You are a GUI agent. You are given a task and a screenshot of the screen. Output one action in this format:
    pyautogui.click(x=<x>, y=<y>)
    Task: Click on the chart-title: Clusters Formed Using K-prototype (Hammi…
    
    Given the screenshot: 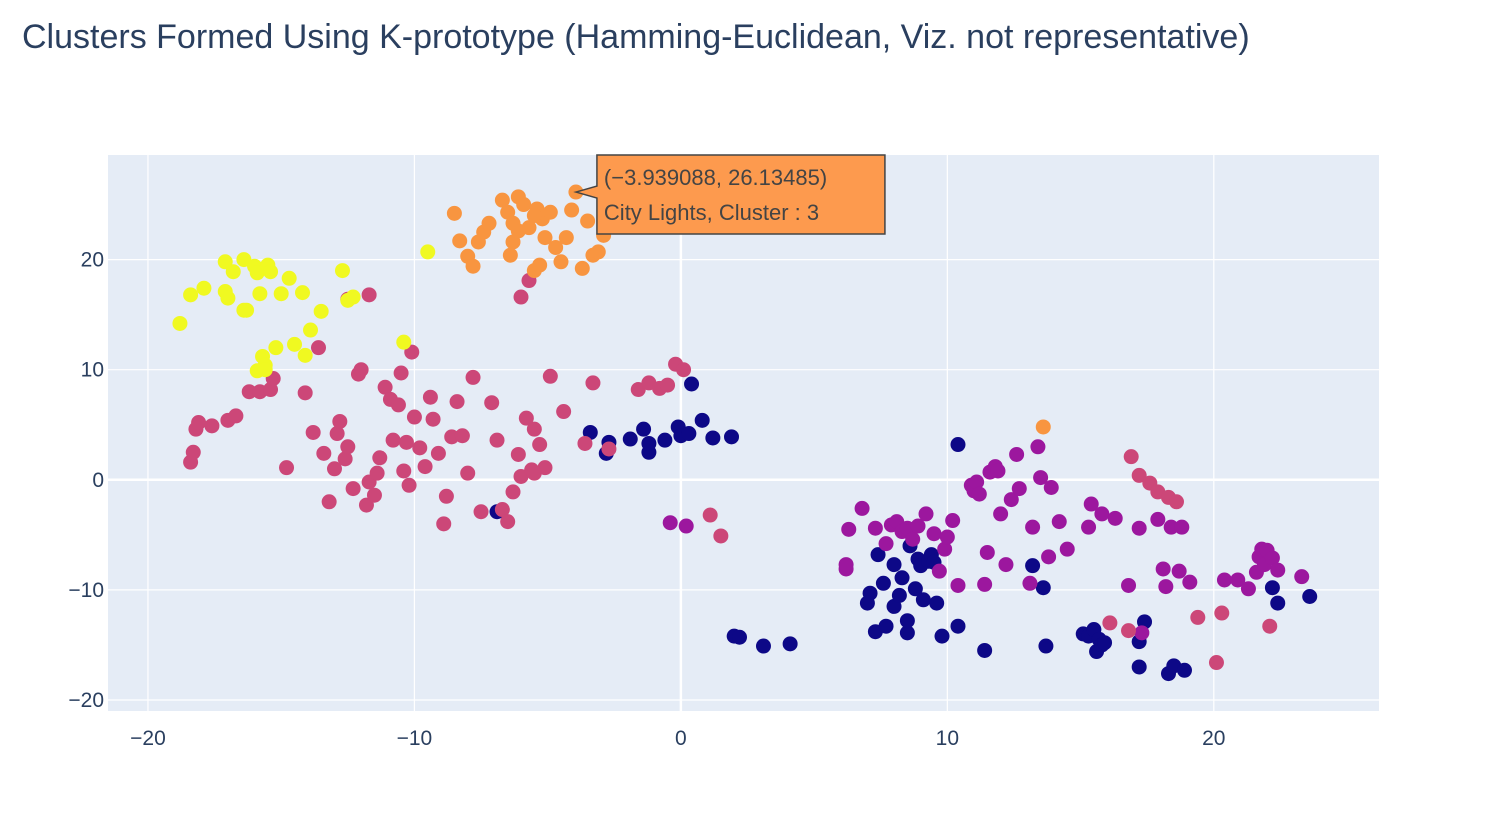 What is the action you would take?
    pyautogui.click(x=636, y=37)
    